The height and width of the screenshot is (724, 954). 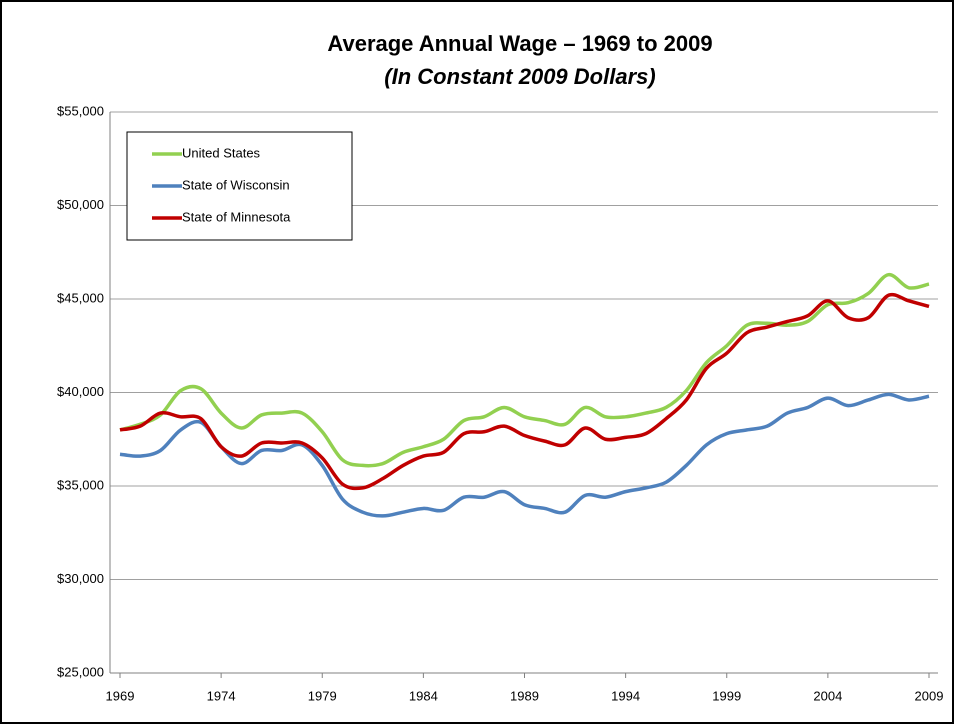 What do you see at coordinates (80, 297) in the screenshot?
I see `y-tick-label: $45,000` at bounding box center [80, 297].